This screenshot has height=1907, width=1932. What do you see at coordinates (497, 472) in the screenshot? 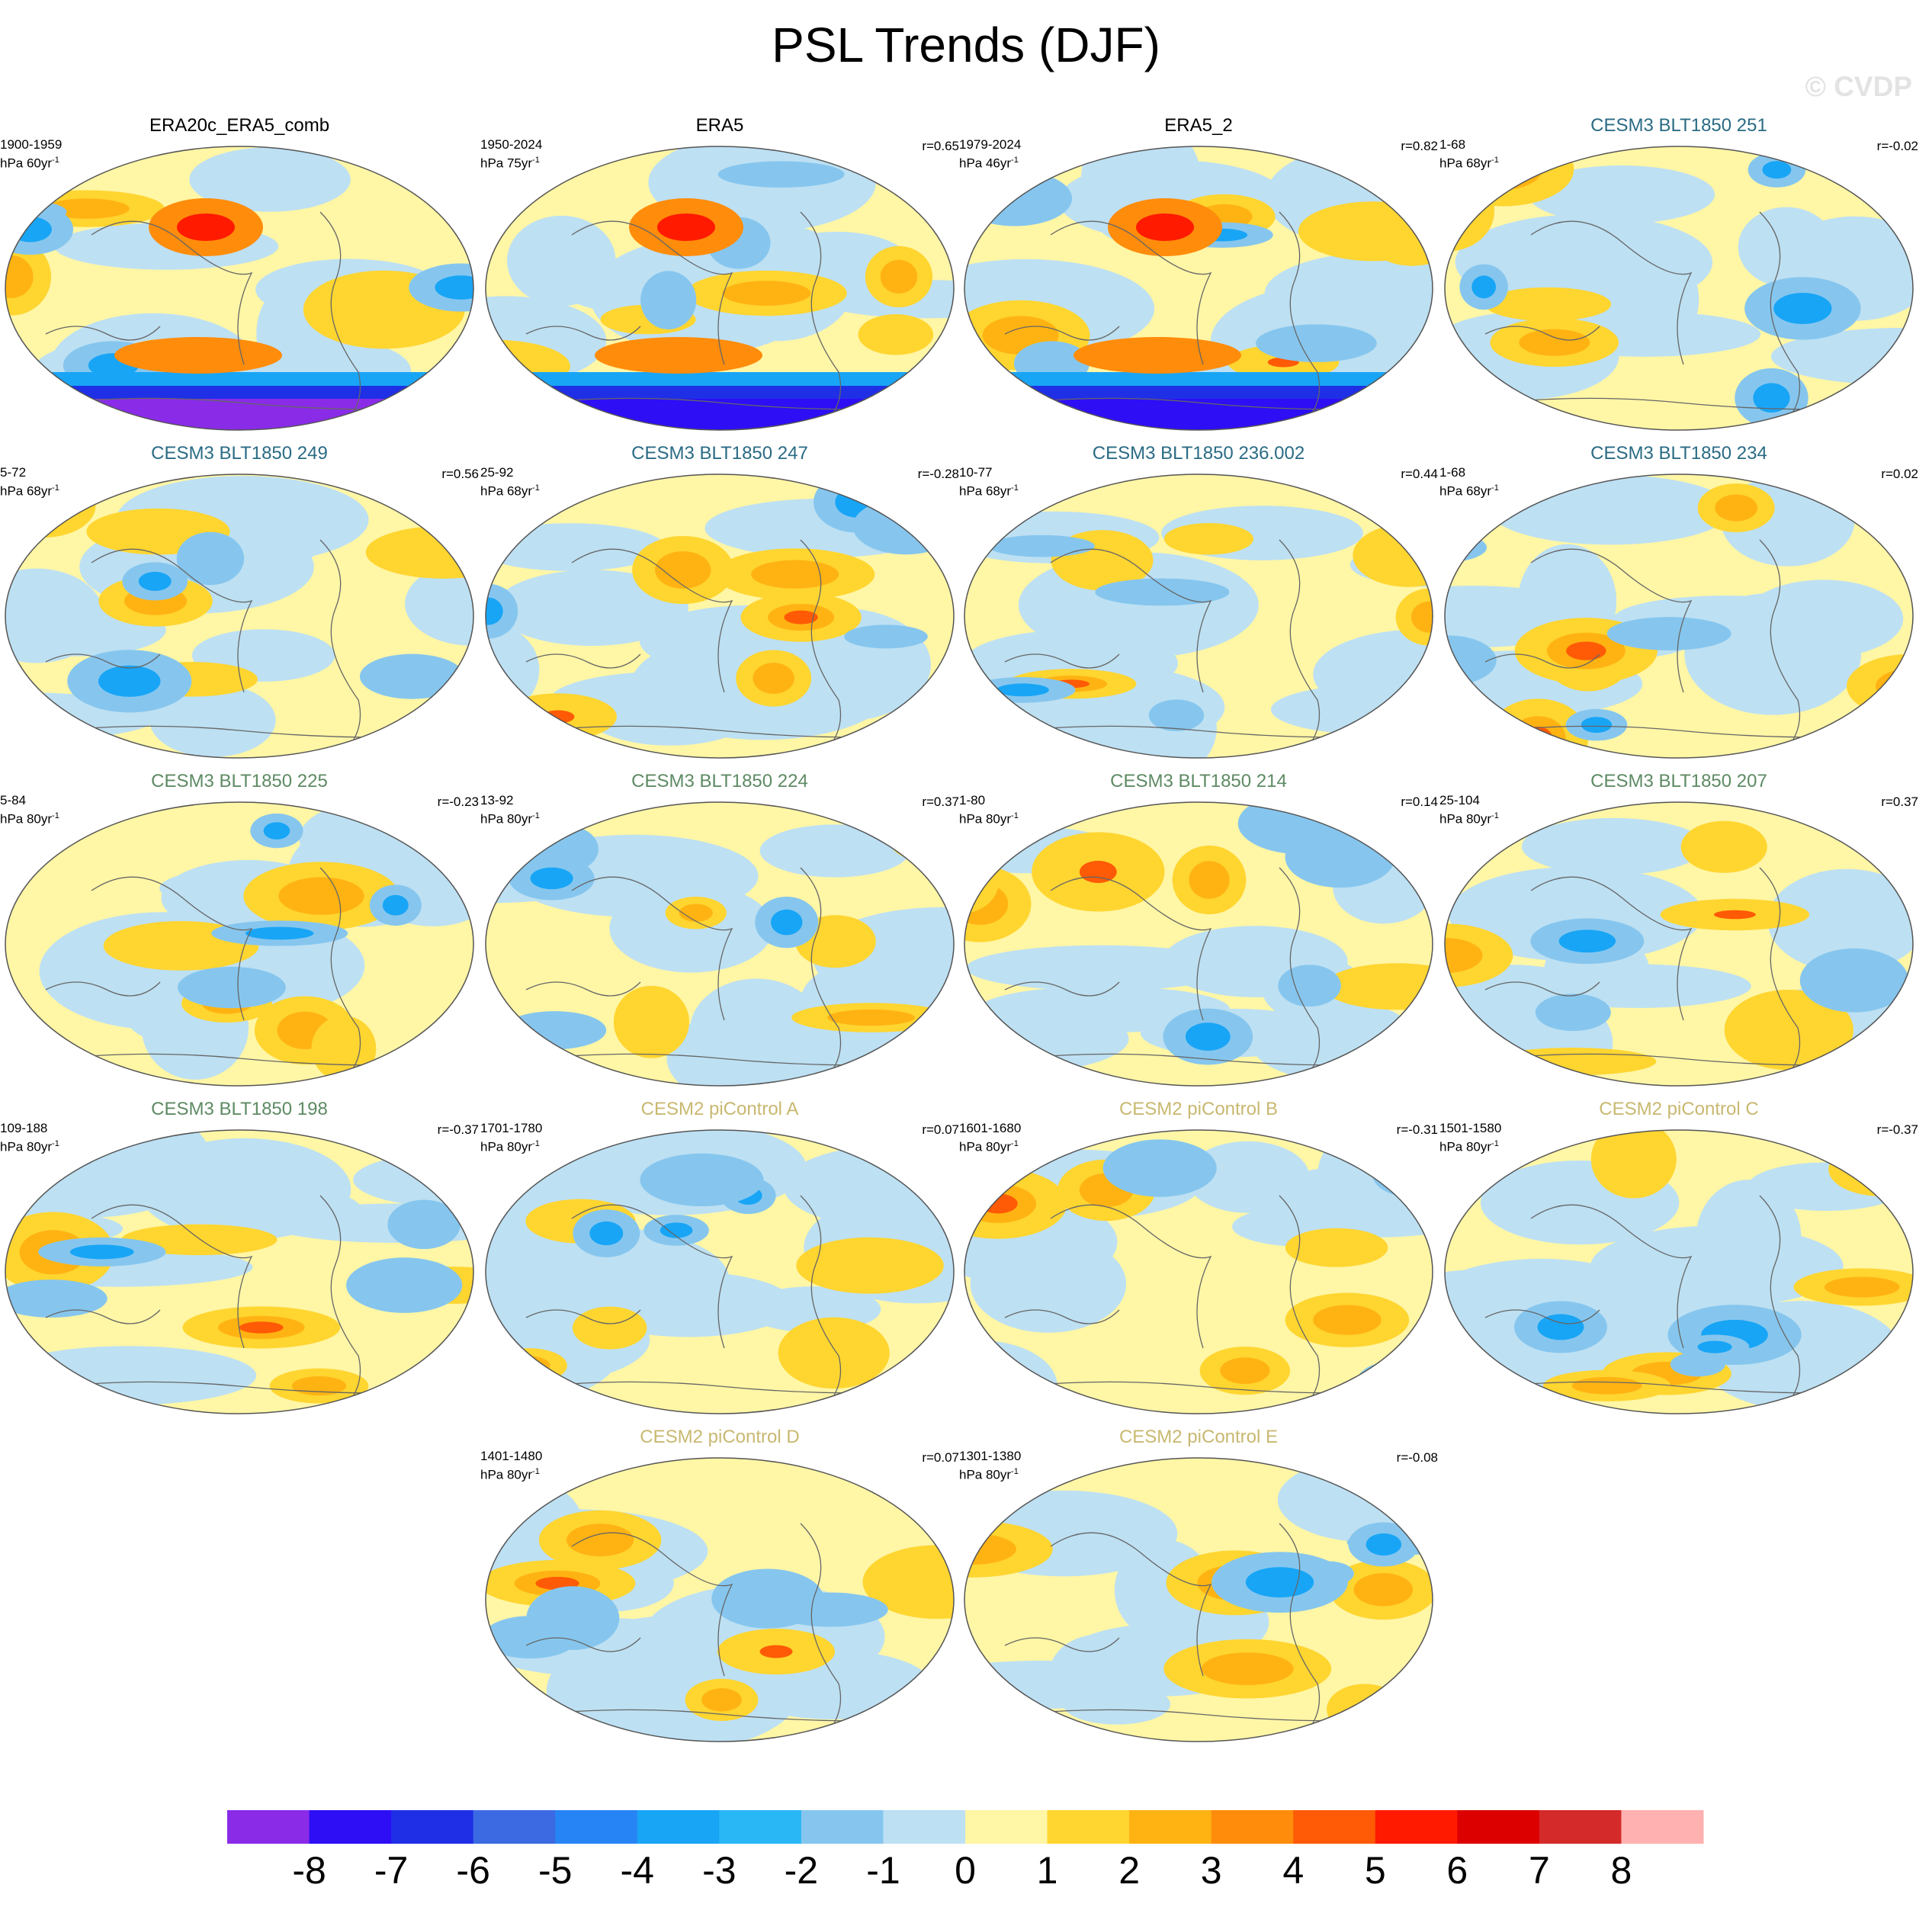
I see `year-range: 25-92` at bounding box center [497, 472].